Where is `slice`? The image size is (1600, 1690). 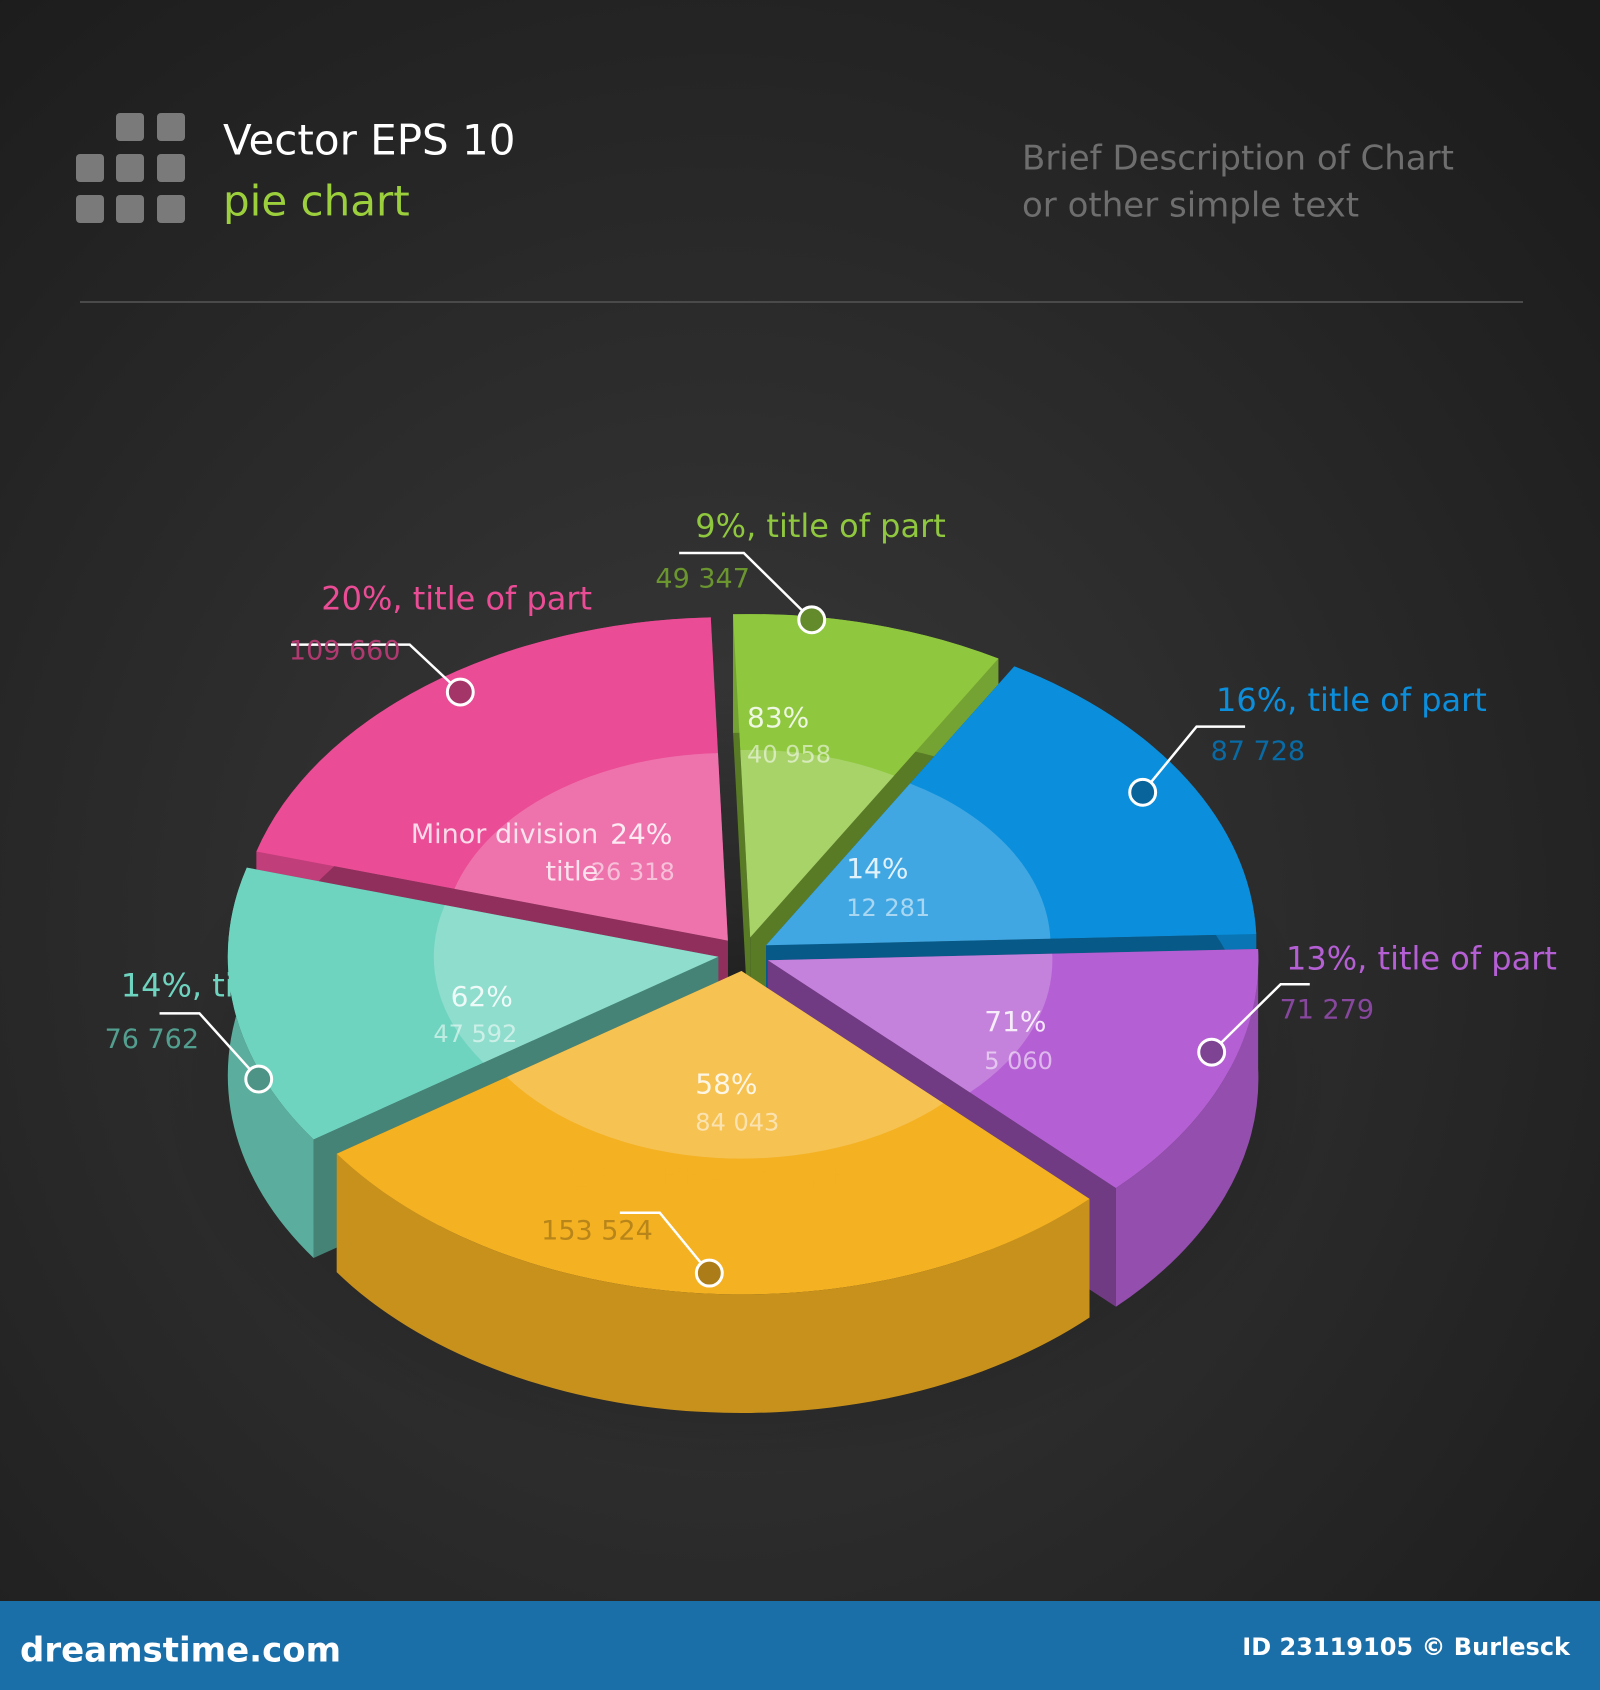
slice is located at coordinates (713, 1192).